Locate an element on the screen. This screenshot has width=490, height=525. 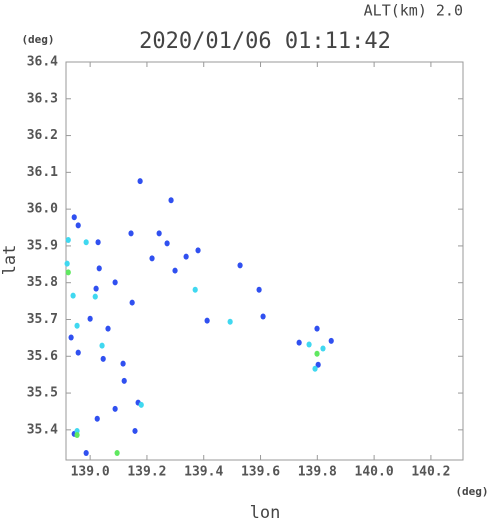
x-unit: (deg) is located at coordinates (471, 491).